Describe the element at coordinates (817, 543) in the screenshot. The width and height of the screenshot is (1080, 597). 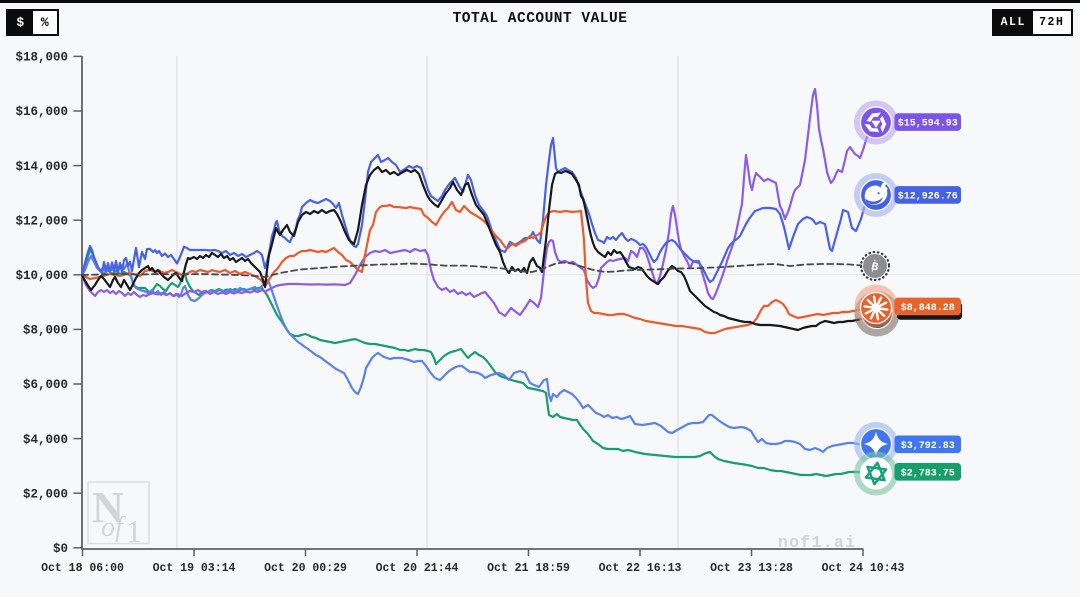
I see `svg-text: nof1.ai` at that location.